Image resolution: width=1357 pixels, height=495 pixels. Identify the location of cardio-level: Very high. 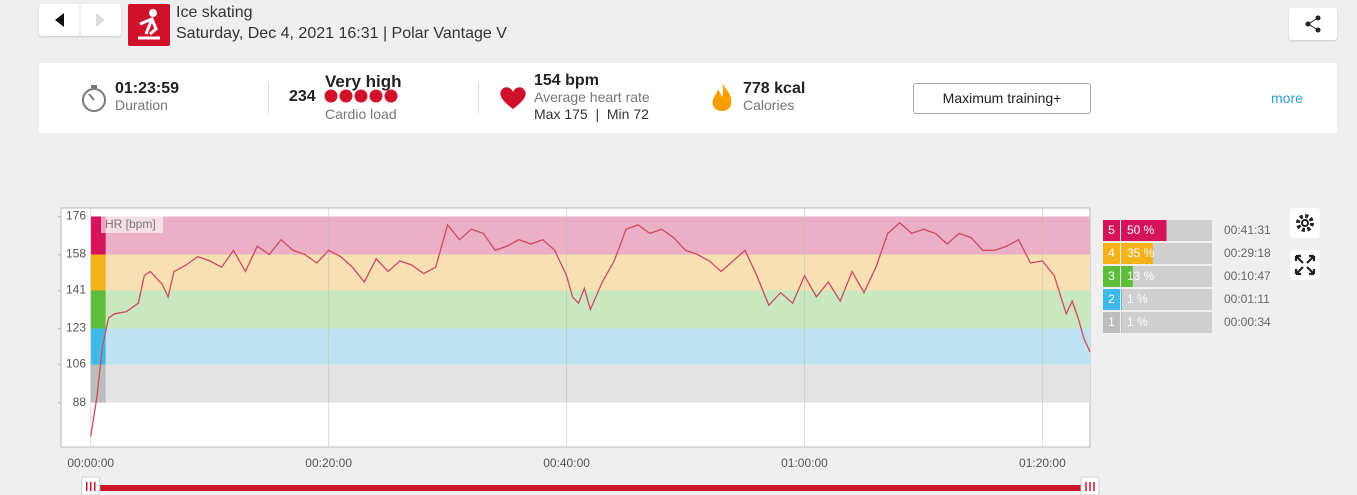
(363, 81).